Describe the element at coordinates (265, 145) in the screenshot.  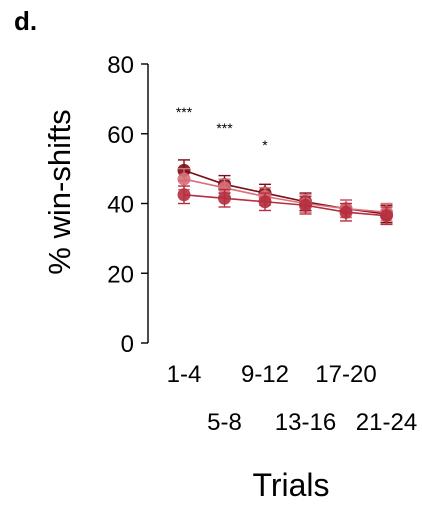
I see `significance-marker: *` at that location.